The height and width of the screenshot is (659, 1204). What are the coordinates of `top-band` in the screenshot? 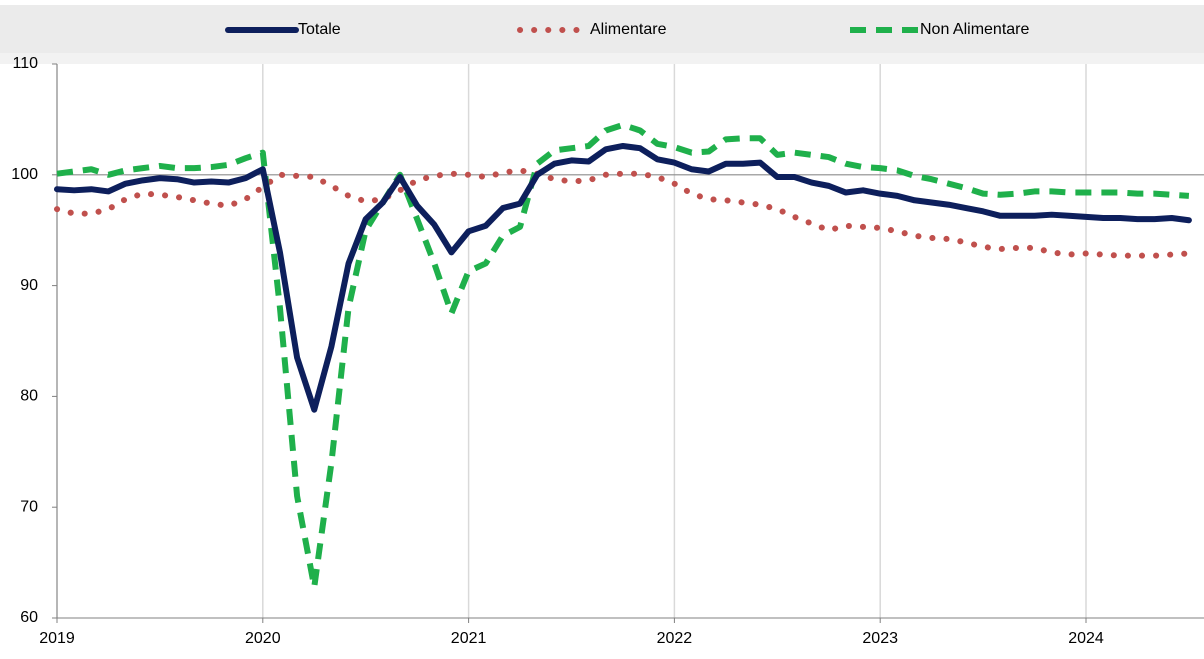 It's located at (602, 58).